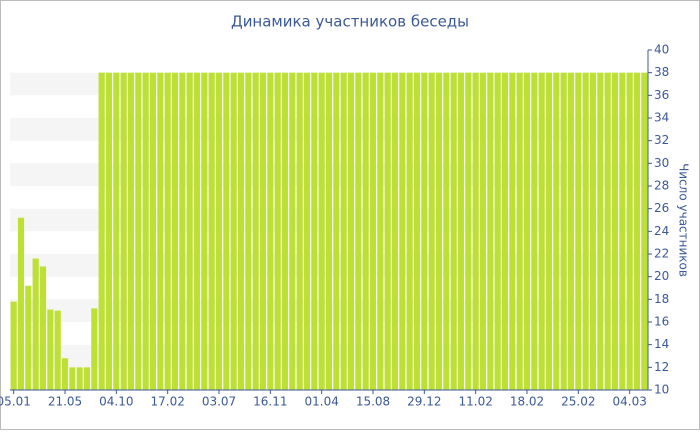 This screenshot has width=700, height=434. Describe the element at coordinates (684, 220) in the screenshot. I see `y-axis-label: Число участников` at that location.